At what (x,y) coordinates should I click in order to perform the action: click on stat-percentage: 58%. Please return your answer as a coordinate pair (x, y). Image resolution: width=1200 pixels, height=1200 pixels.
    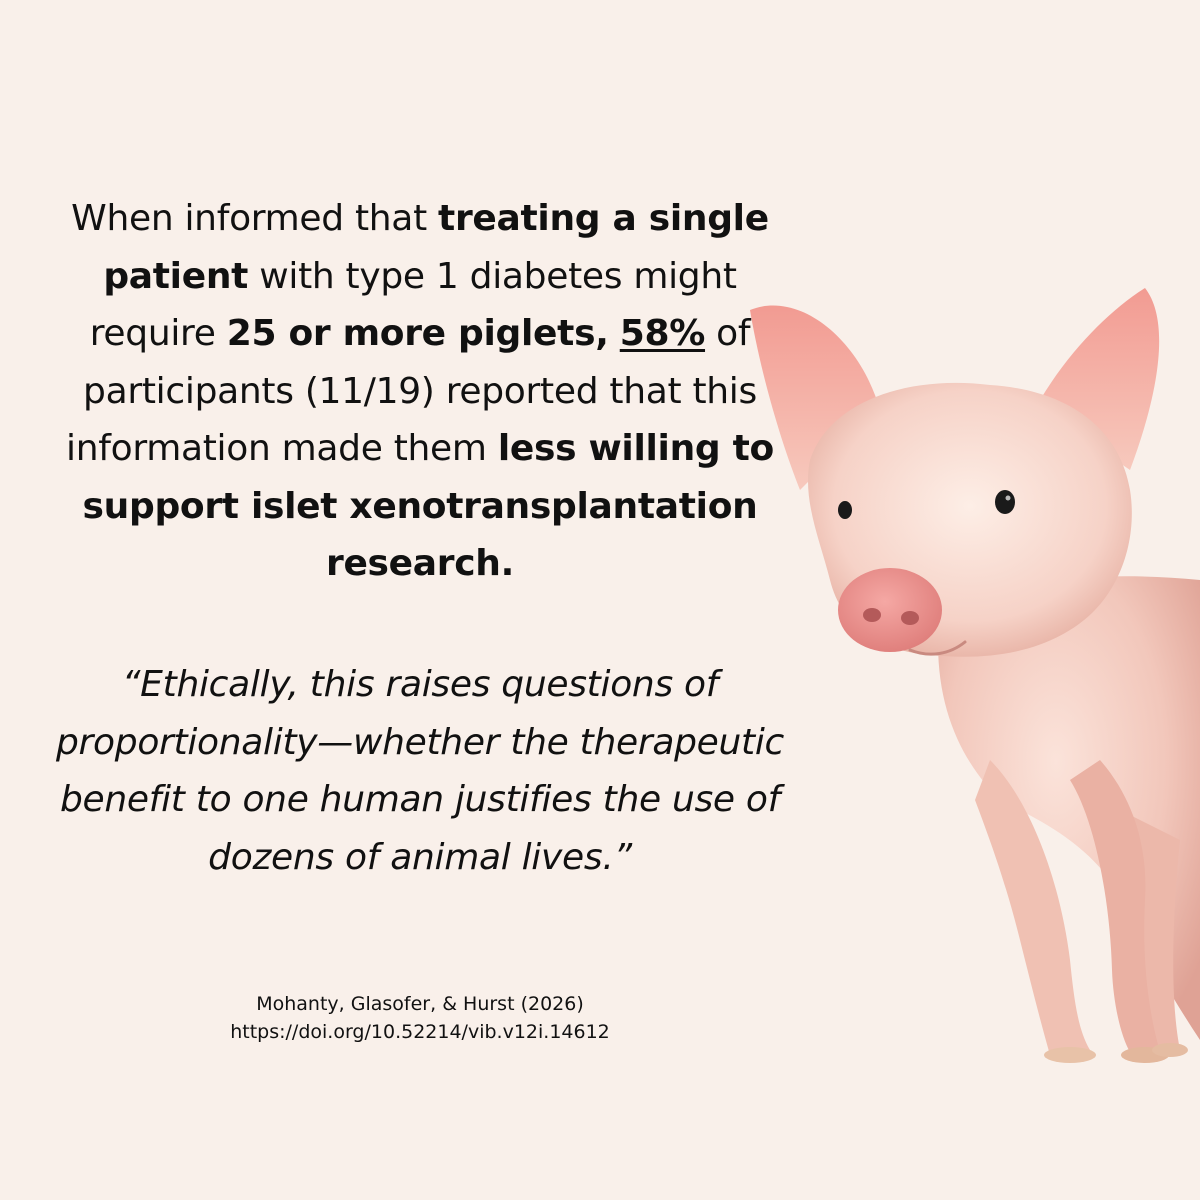
    Looking at the image, I should click on (662, 333).